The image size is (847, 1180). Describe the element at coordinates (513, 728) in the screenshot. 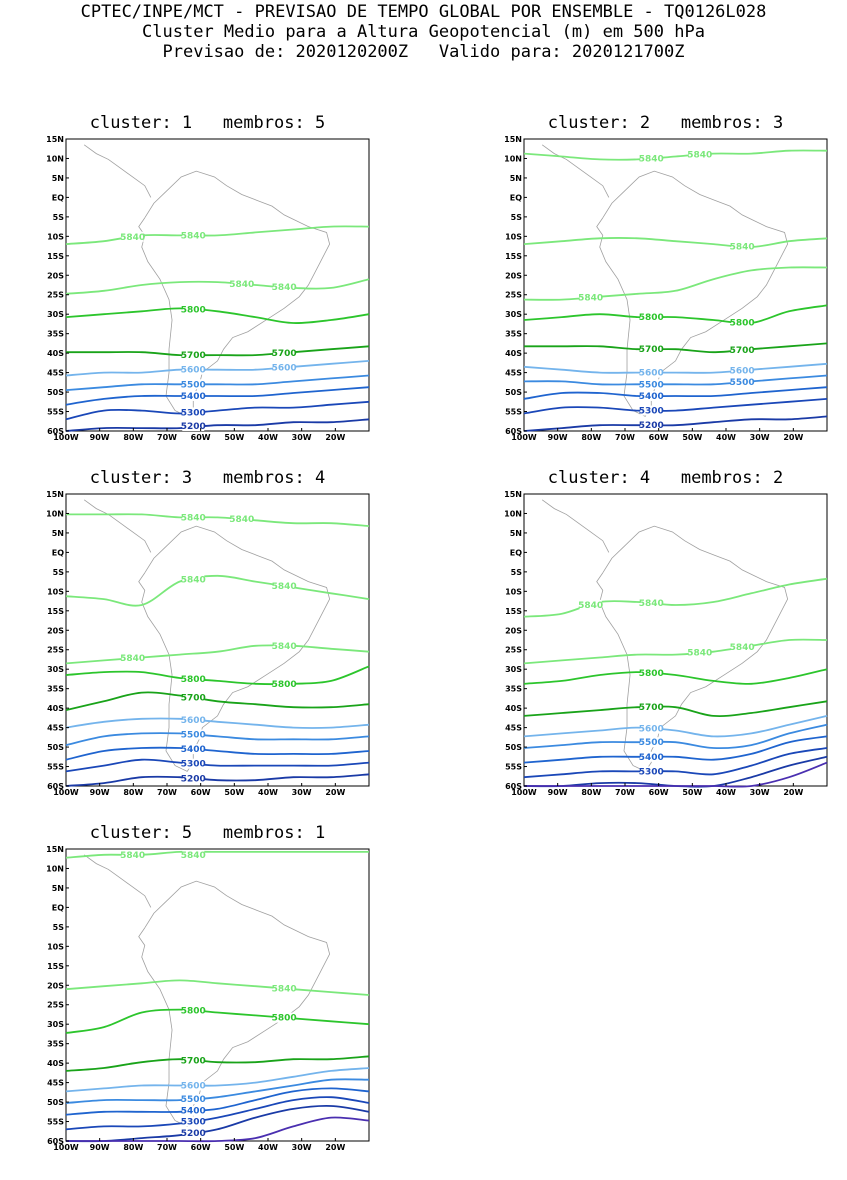

I see `lat-tick-label: 45S` at that location.